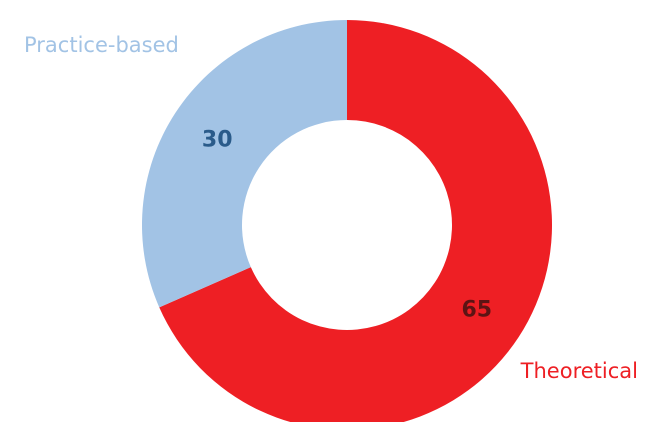  What do you see at coordinates (101, 45) in the screenshot?
I see `category-label-practice-based: Practice-based` at bounding box center [101, 45].